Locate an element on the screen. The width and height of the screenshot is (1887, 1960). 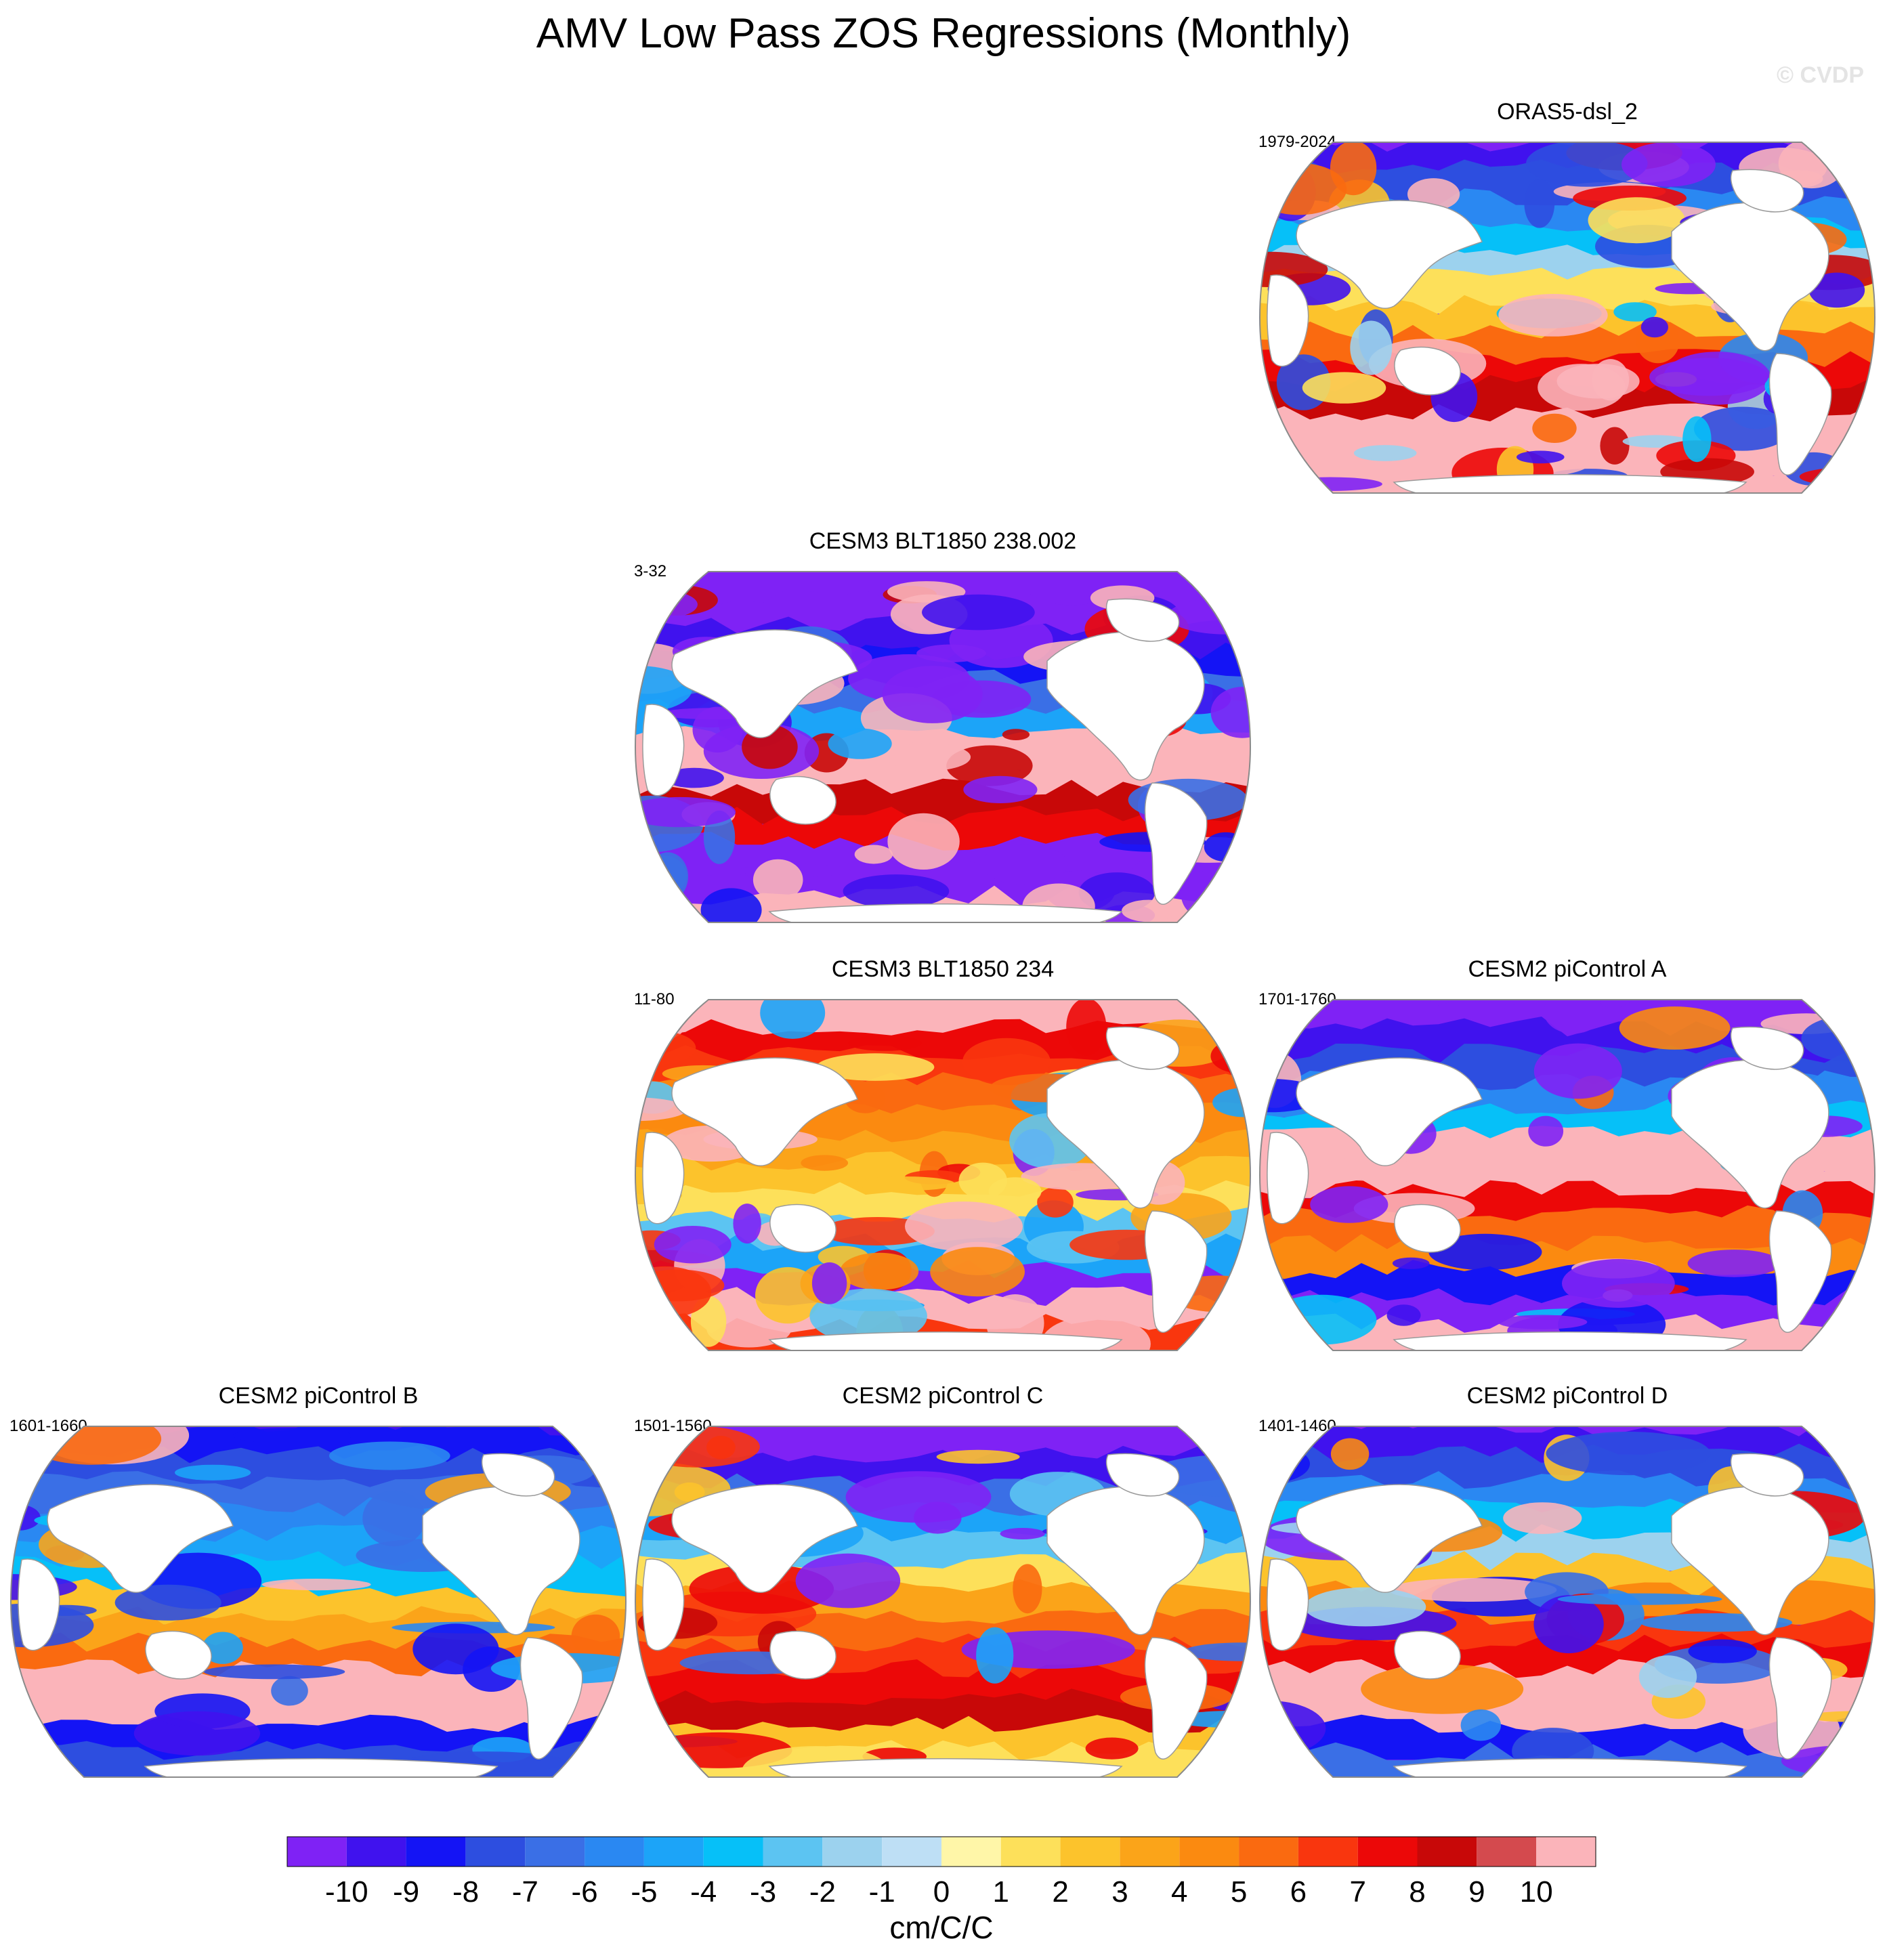
panel-period: 1401-1460 is located at coordinates (1297, 1426).